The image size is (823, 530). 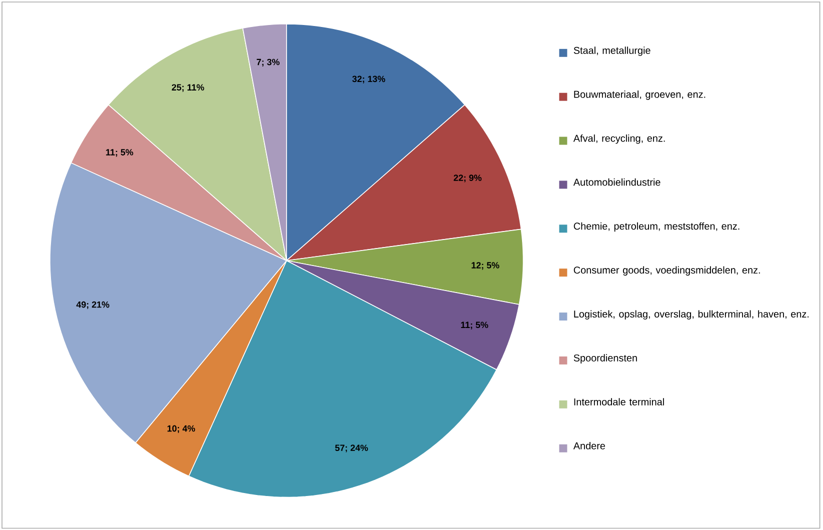 I want to click on legend-label: Chemie, petroleum, meststoffen, enz., so click(x=657, y=227).